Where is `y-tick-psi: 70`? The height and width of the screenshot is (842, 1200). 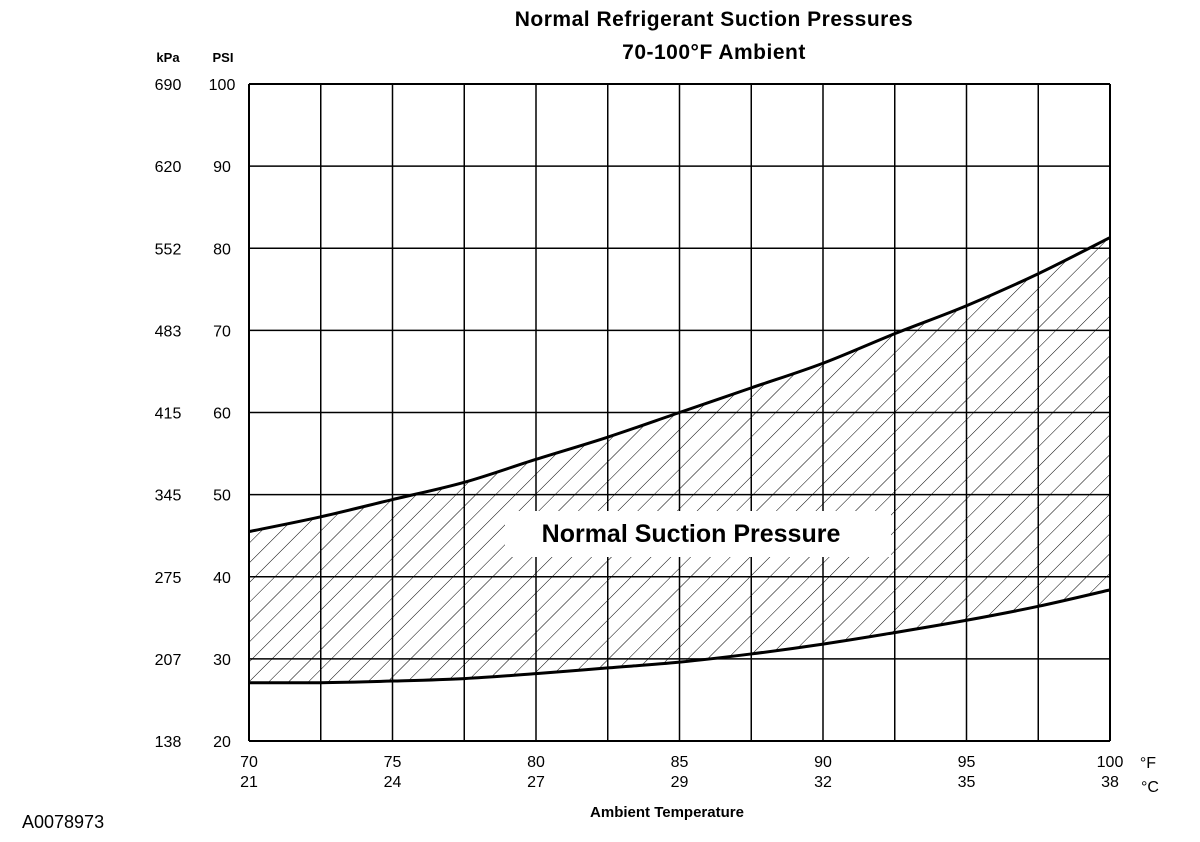
y-tick-psi: 70 is located at coordinates (222, 331).